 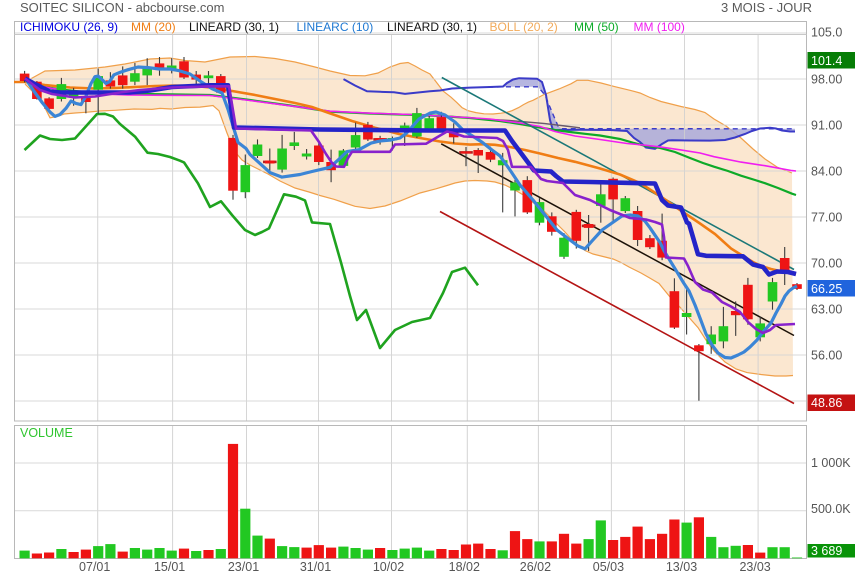 I want to click on svg-text: BOLL (20, 2), so click(x=524, y=27).